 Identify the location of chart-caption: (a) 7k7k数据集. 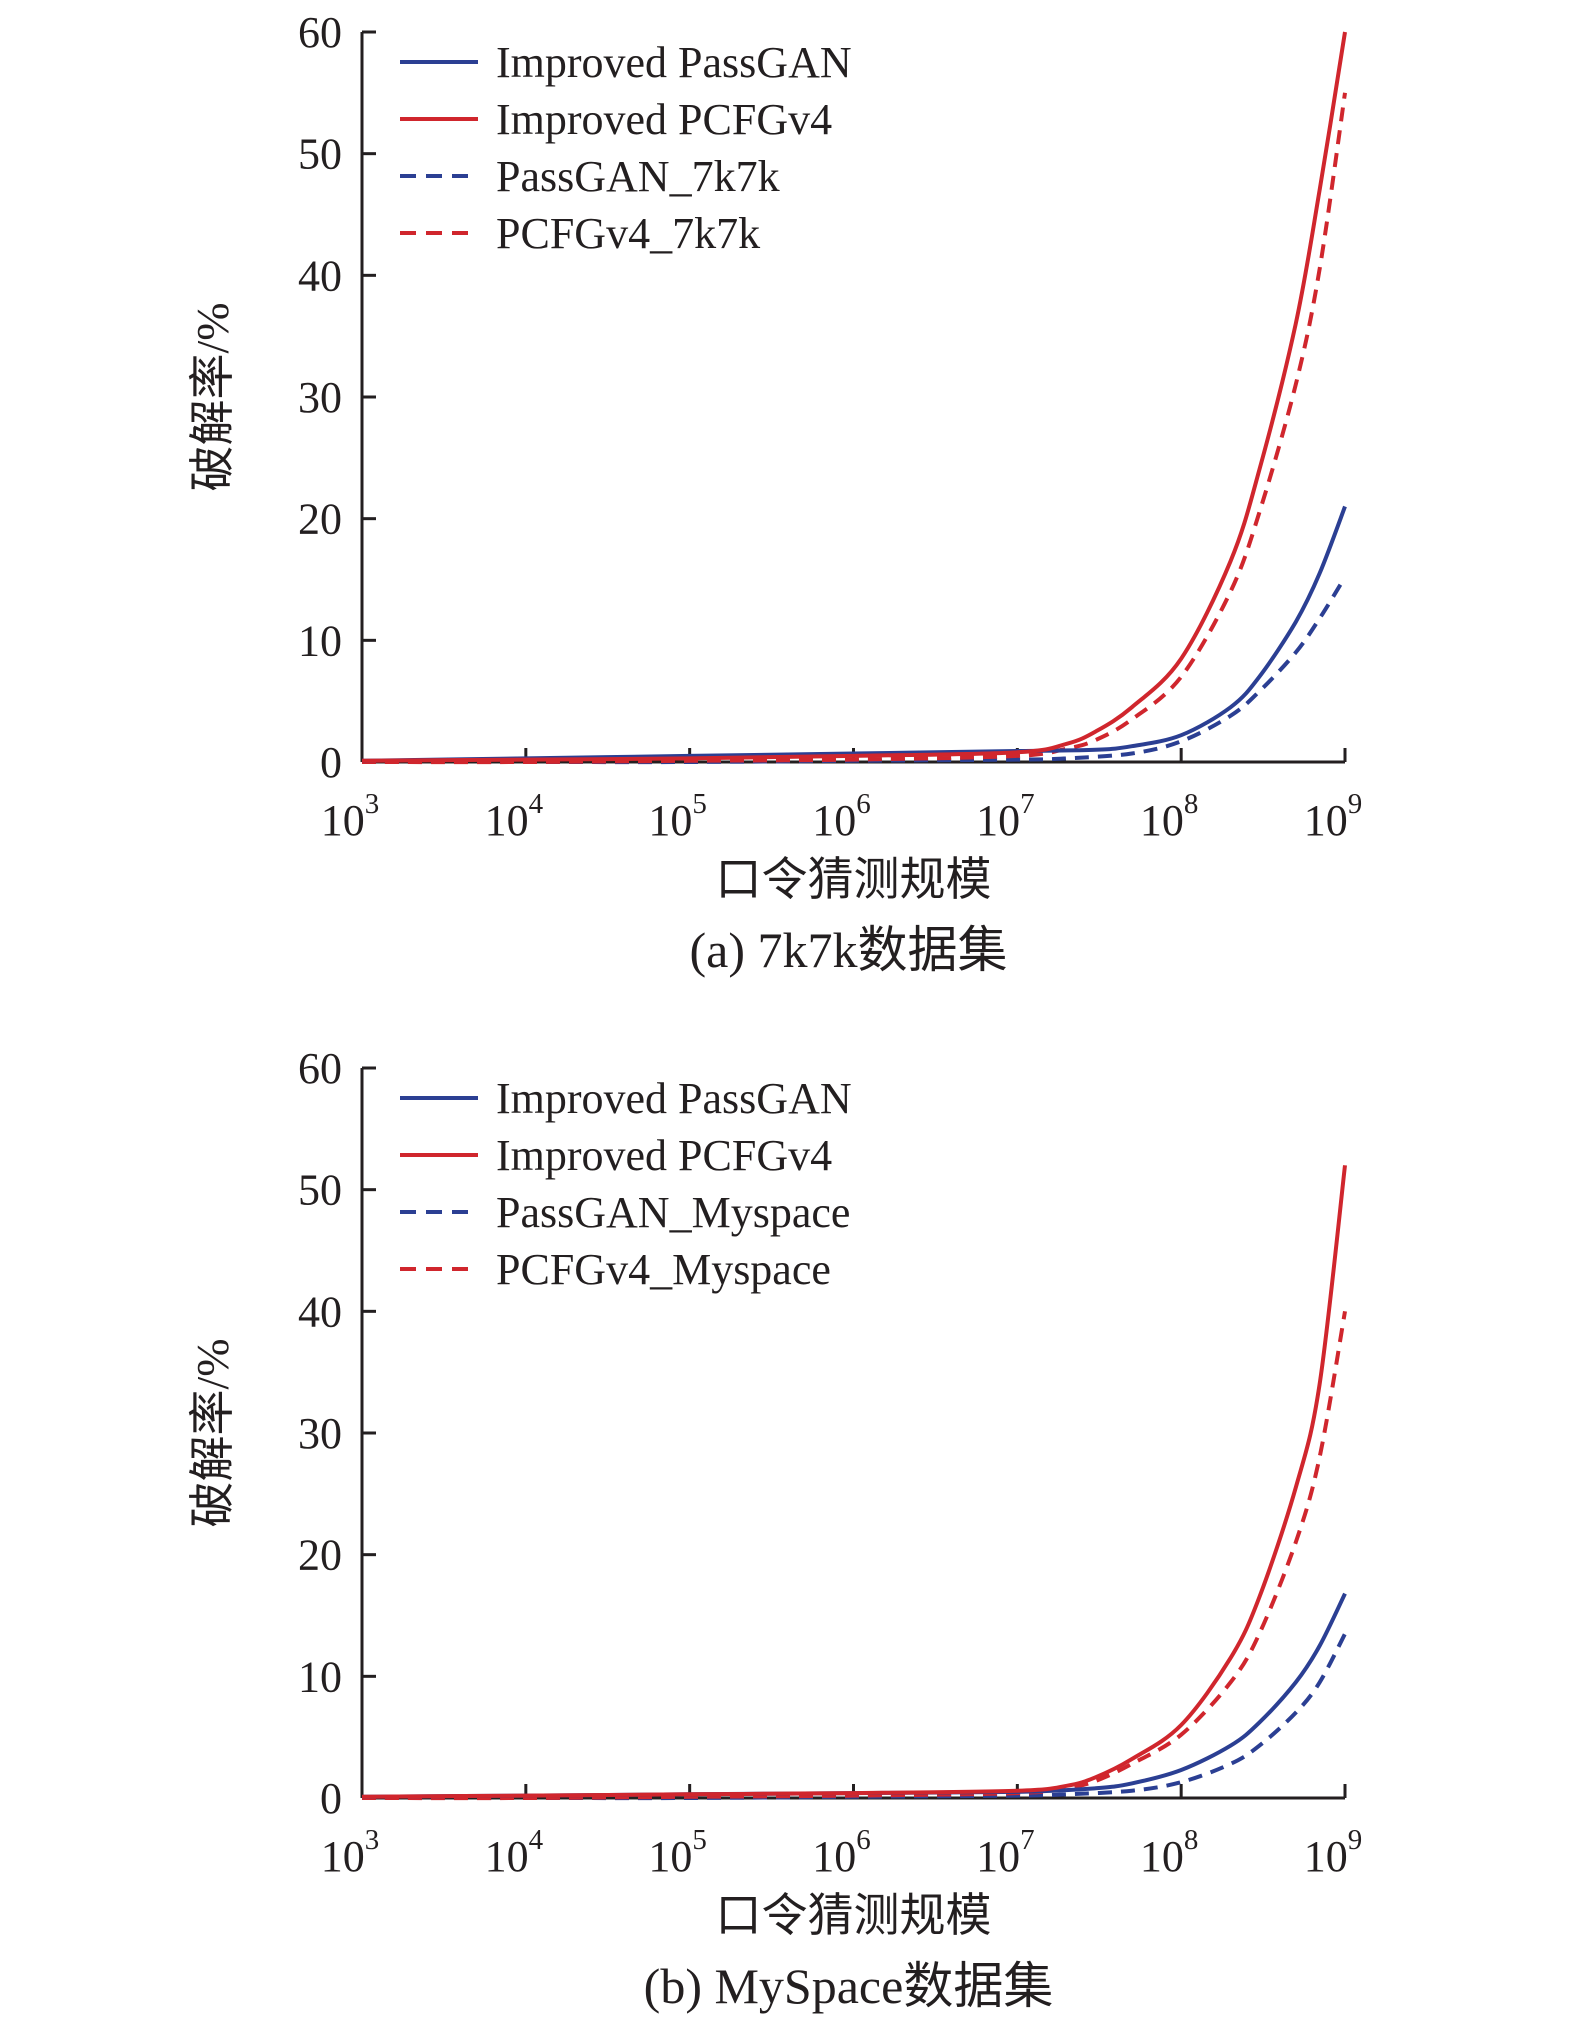
(849, 950).